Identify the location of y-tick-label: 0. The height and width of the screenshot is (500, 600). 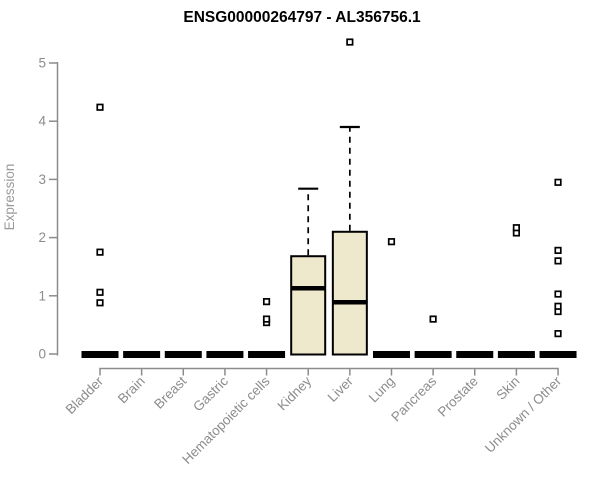
(42, 354).